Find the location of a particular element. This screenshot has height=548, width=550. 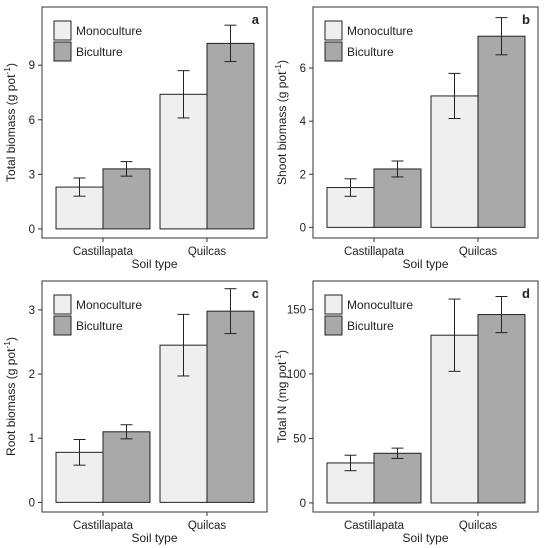

panel-label: d is located at coordinates (526, 293).